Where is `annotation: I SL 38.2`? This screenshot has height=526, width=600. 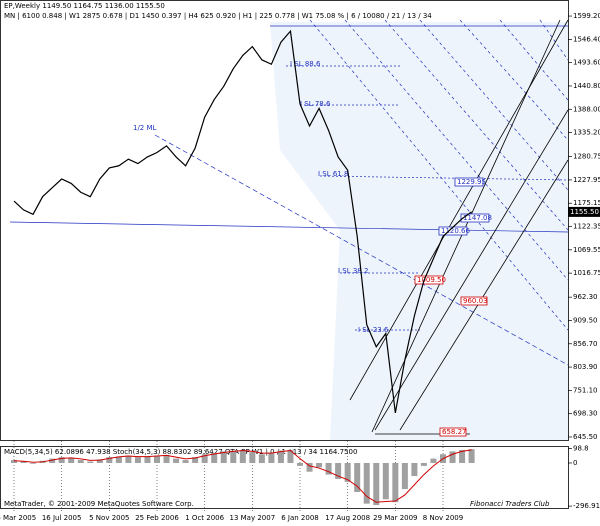
annotation: I SL 38.2 is located at coordinates (353, 271).